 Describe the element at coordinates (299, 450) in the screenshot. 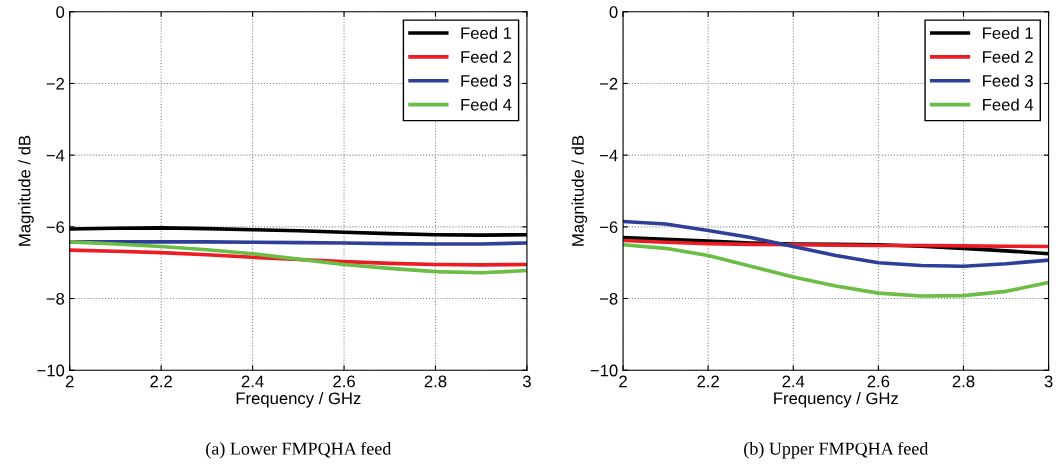

I see `text: (a) Lower FMPQHA feed` at that location.